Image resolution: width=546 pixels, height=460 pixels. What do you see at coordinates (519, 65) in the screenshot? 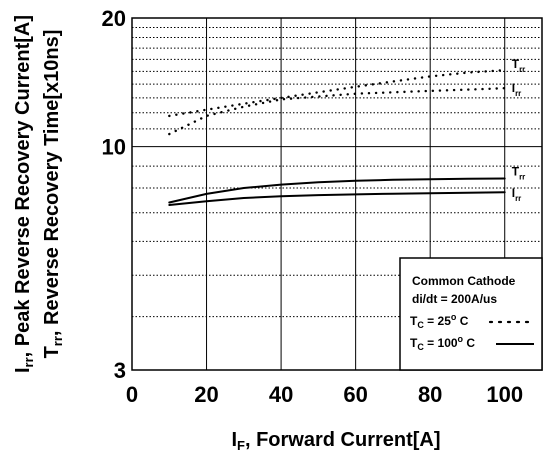
I see `series-label-0: Trr` at bounding box center [519, 65].